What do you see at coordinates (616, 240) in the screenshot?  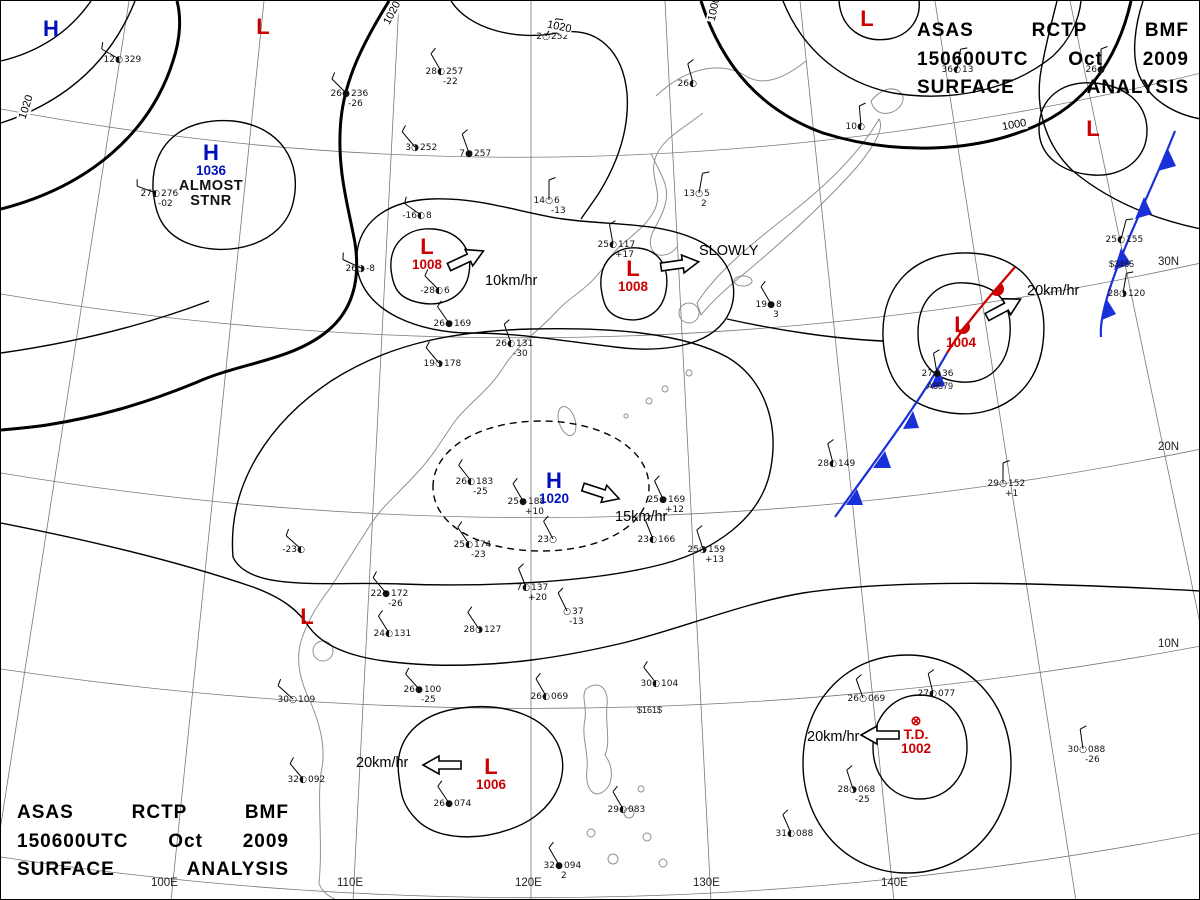 I see `station-plot: 25 ◐ 117+17` at bounding box center [616, 240].